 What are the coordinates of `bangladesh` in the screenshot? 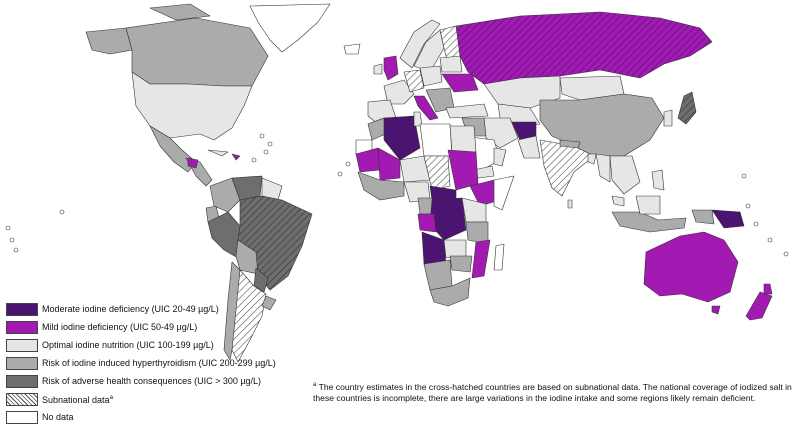 It's located at (592, 159).